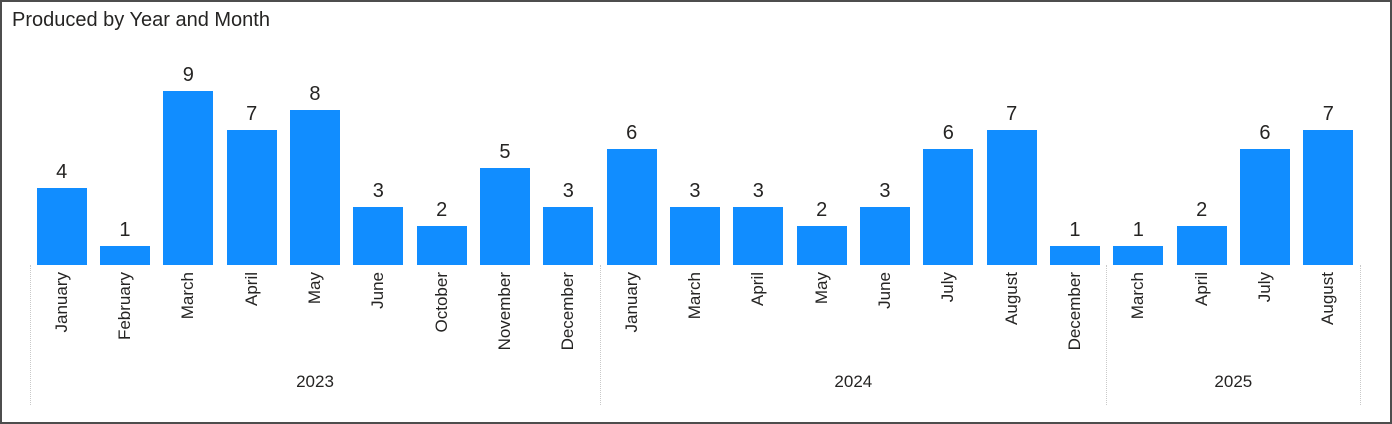 This screenshot has width=1392, height=424. Describe the element at coordinates (631, 207) in the screenshot. I see `bar-2024-january` at that location.